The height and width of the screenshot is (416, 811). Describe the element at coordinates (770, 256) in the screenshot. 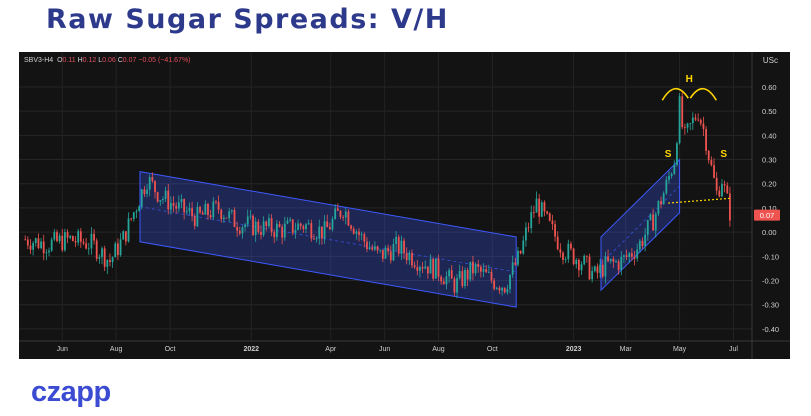

I see `y-tick-label: -0.10` at that location.